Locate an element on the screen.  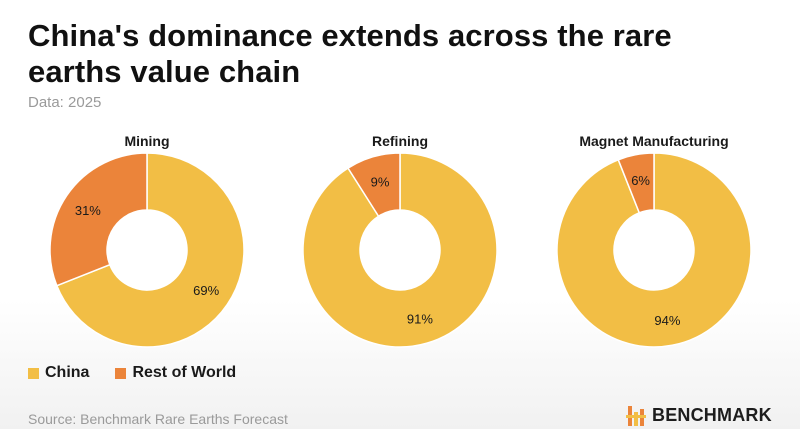
label-mining-rest-of-world: 31% is located at coordinates (88, 210).